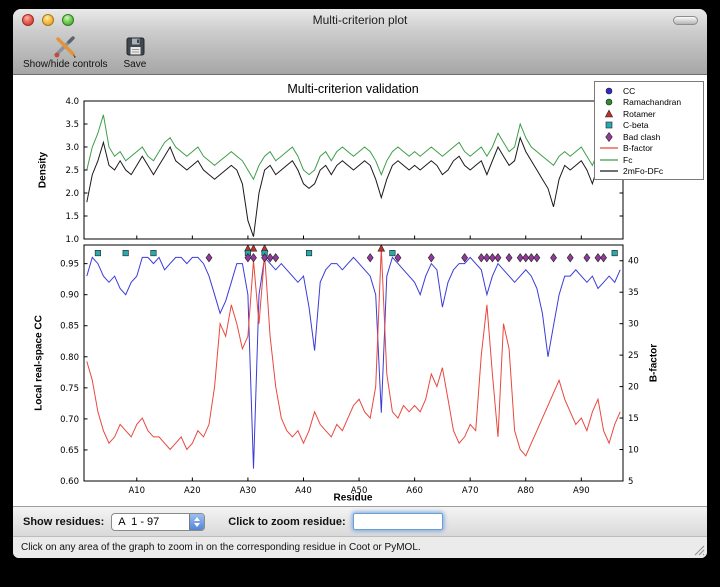 This screenshot has height=587, width=720. Describe the element at coordinates (649, 160) in the screenshot. I see `legend-item-fc: Fc` at that location.